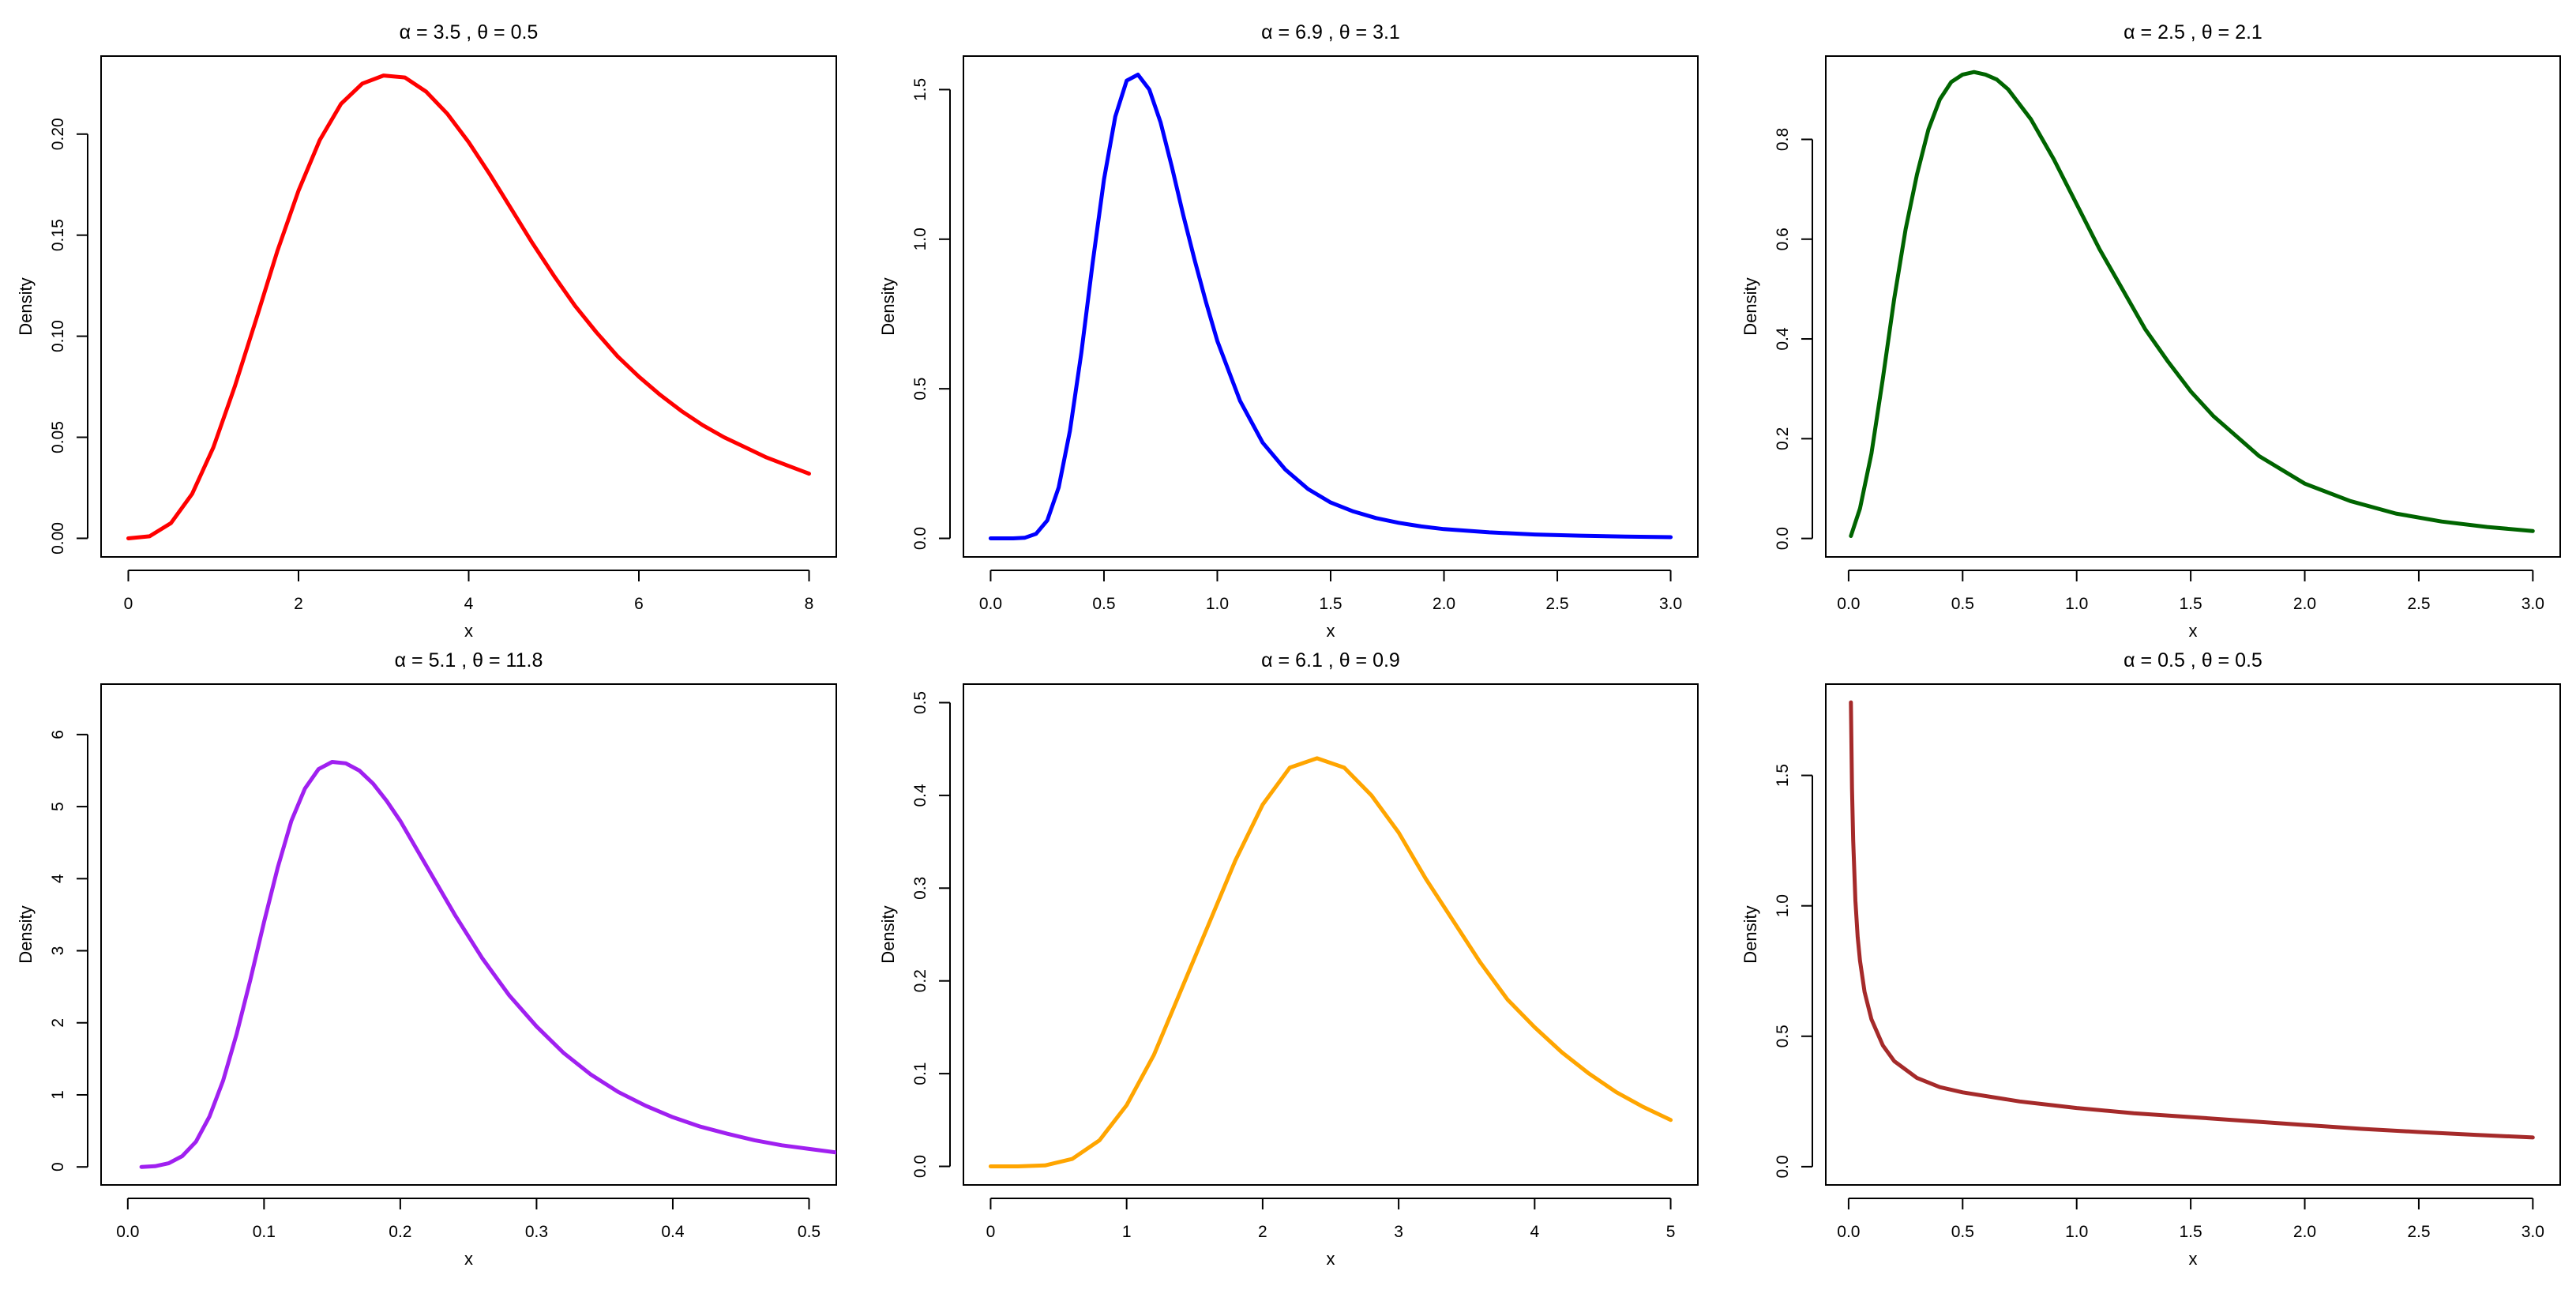  What do you see at coordinates (58, 1023) in the screenshot?
I see `y-tick-label: 2` at bounding box center [58, 1023].